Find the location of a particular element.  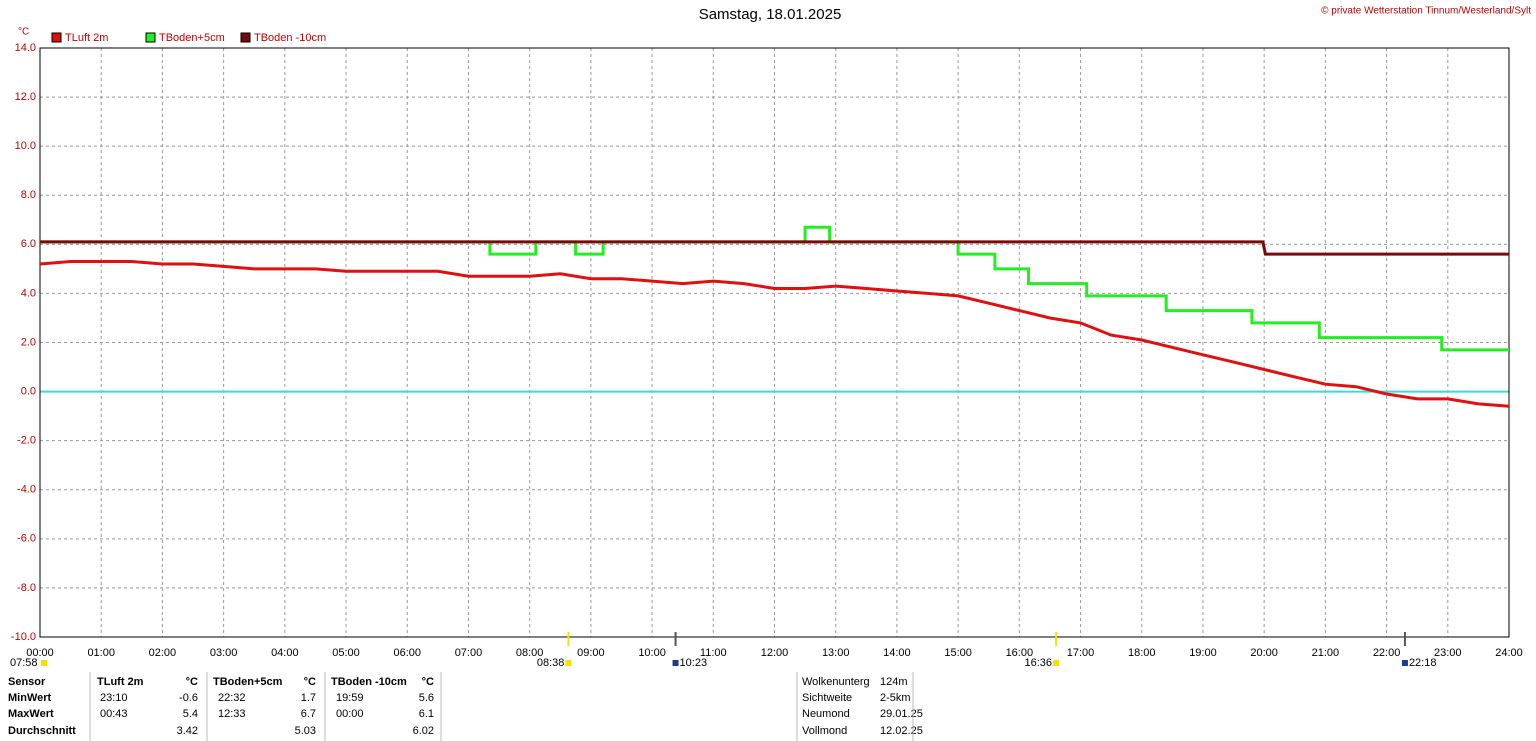

table-header: TLuft 2m is located at coordinates (120, 682).